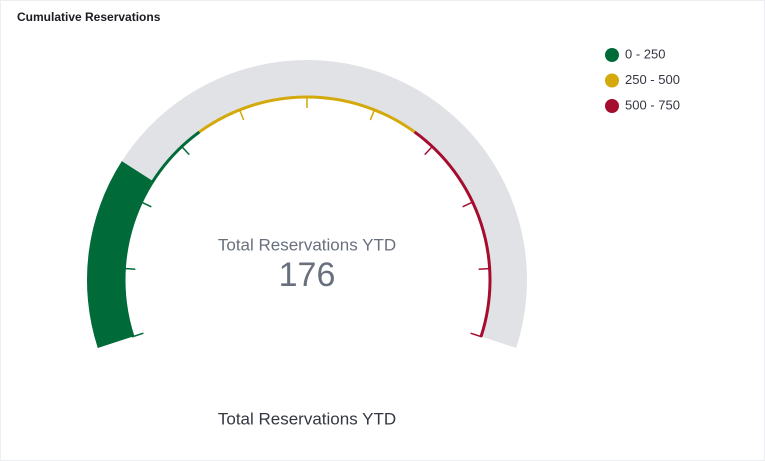 The image size is (765, 461). I want to click on gauge-value: 176, so click(307, 275).